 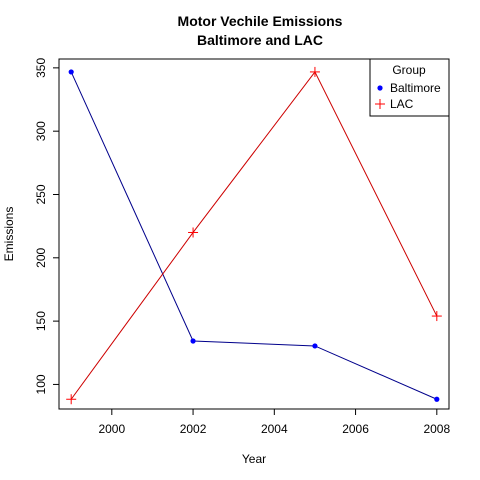 I want to click on chart-title: Motor Vechile Emissions, so click(x=260, y=21).